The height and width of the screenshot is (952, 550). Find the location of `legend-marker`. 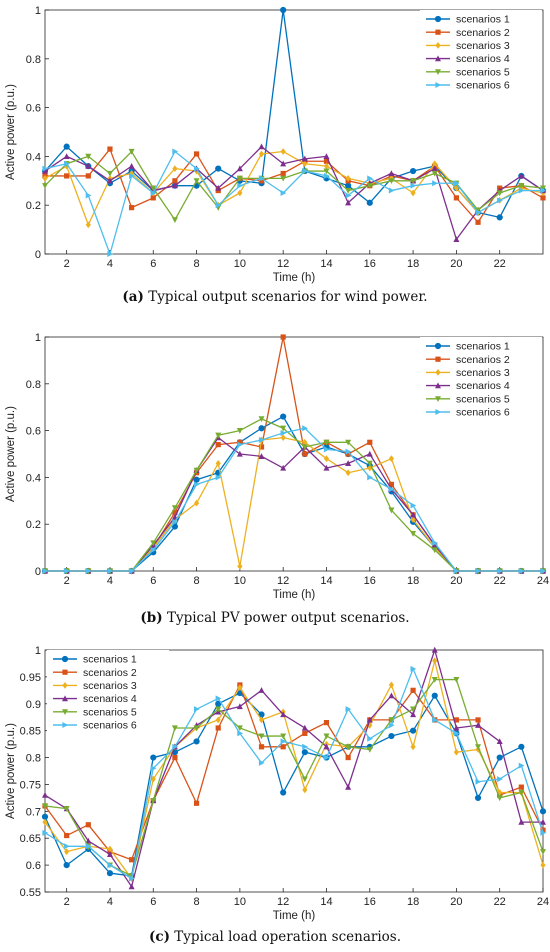

legend-marker is located at coordinates (438, 372).